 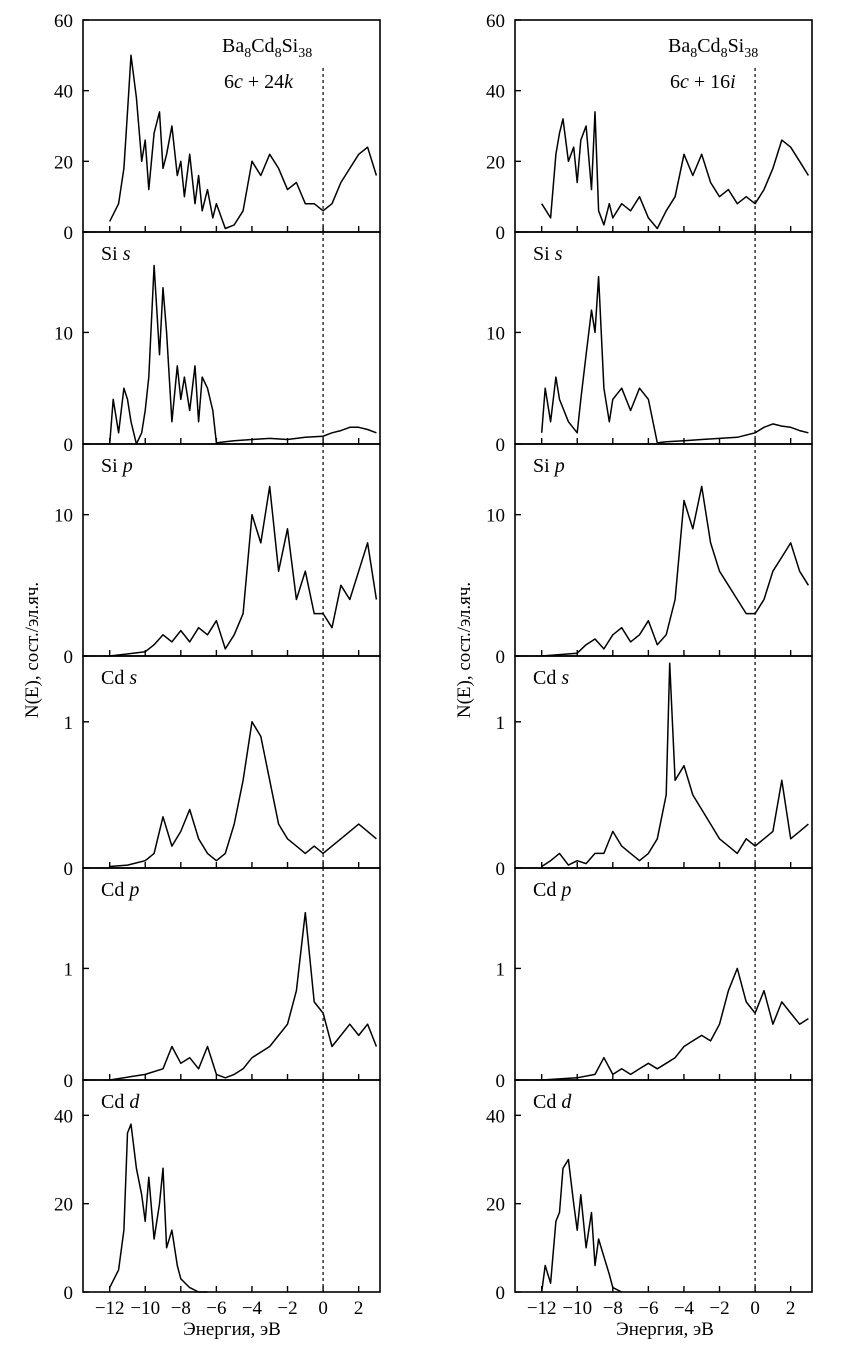 I want to click on right-panel-2-dos-curve, so click(x=675, y=571).